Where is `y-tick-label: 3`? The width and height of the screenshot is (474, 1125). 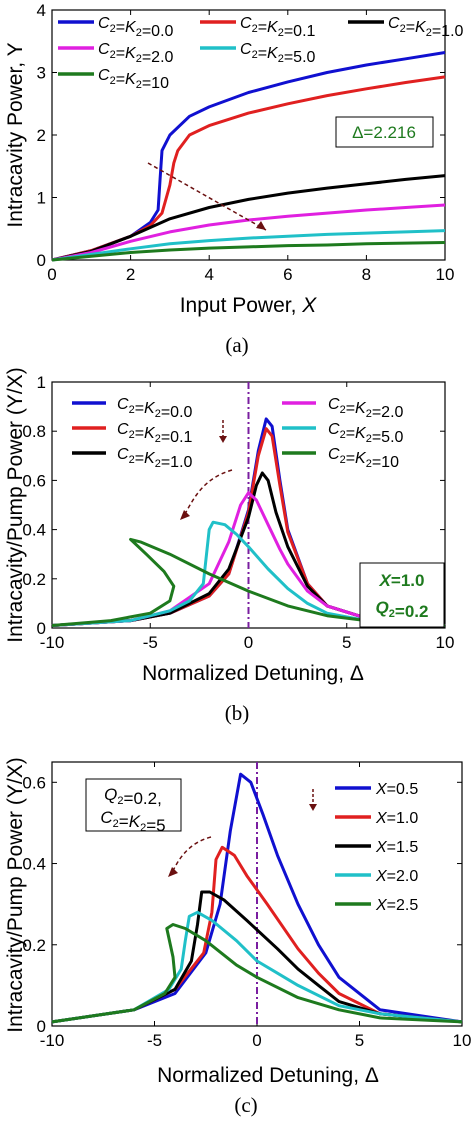
y-tick-label: 3 is located at coordinates (41, 73).